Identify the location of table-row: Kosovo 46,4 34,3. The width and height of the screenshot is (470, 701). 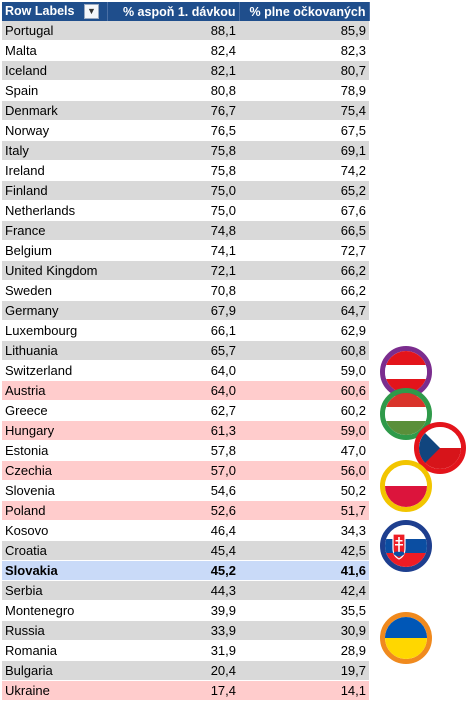
(185, 530).